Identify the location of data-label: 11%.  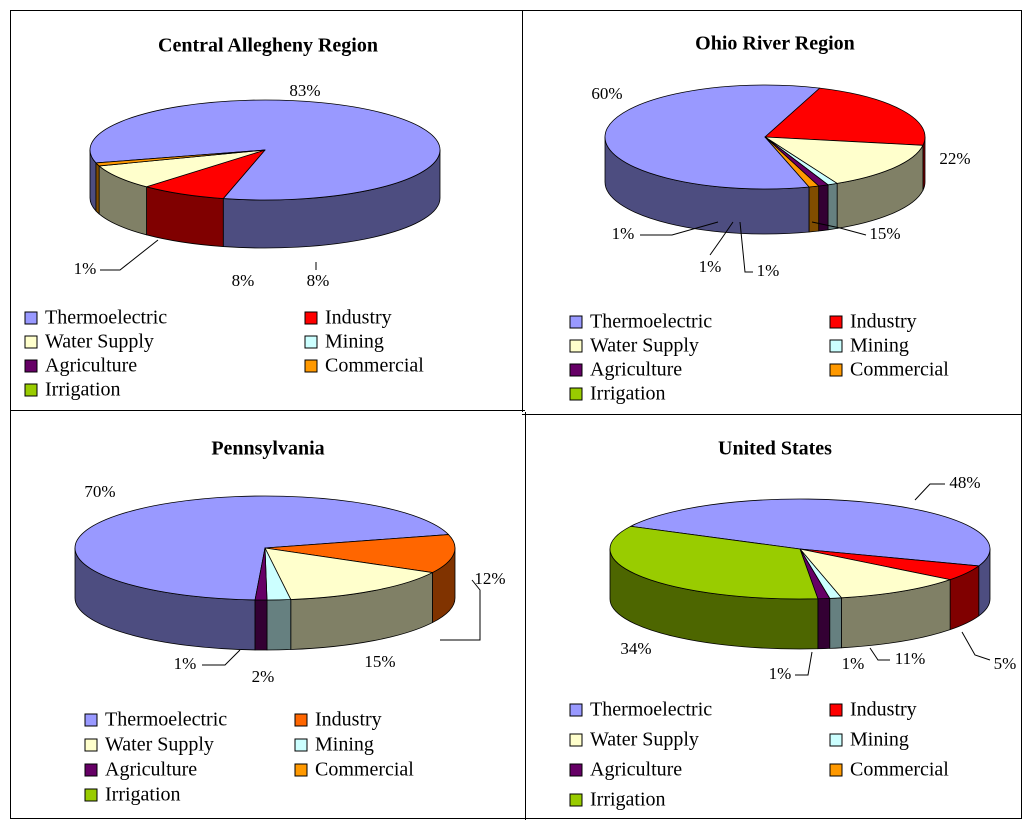
(910, 658).